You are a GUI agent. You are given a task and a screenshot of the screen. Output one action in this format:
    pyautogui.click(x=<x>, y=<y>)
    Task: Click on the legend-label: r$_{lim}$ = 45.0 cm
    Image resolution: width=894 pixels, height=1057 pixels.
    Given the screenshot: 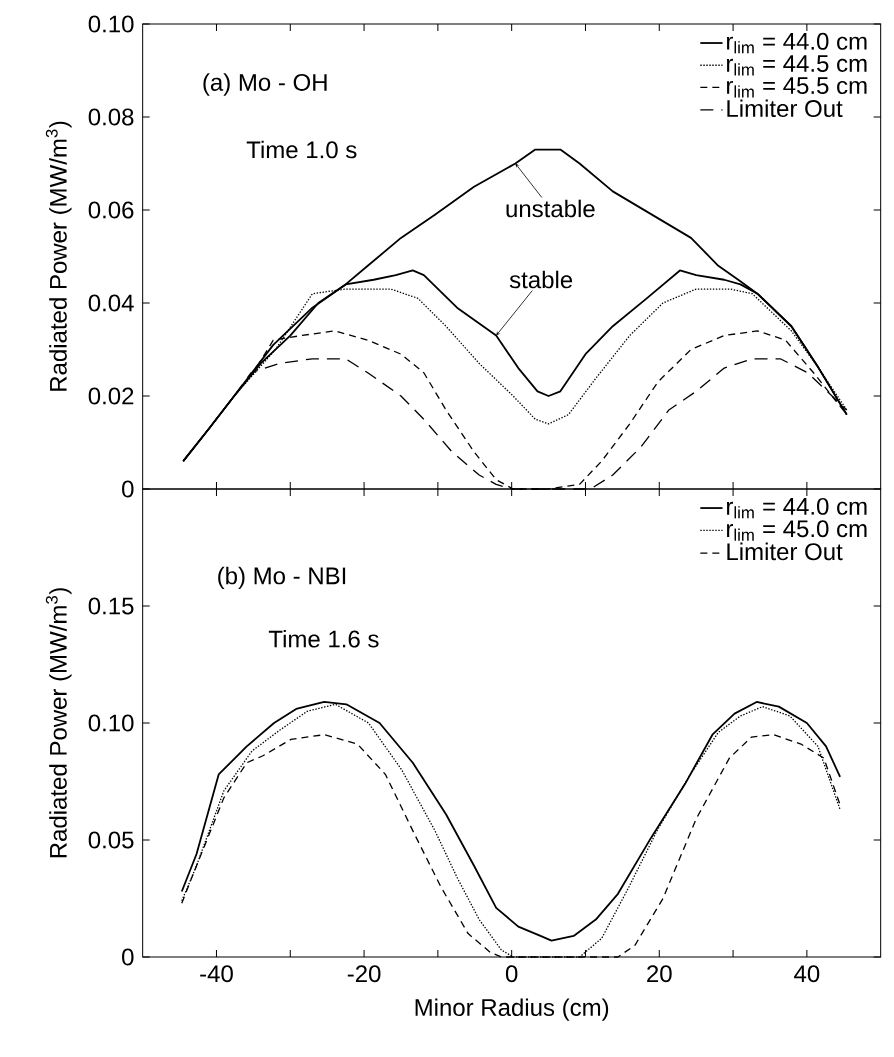 What is the action you would take?
    pyautogui.click(x=797, y=530)
    